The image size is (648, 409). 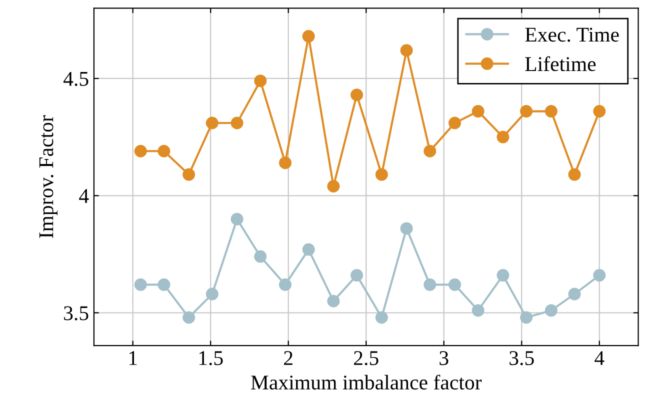 What do you see at coordinates (84, 196) in the screenshot?
I see `y-tick-label: 4` at bounding box center [84, 196].